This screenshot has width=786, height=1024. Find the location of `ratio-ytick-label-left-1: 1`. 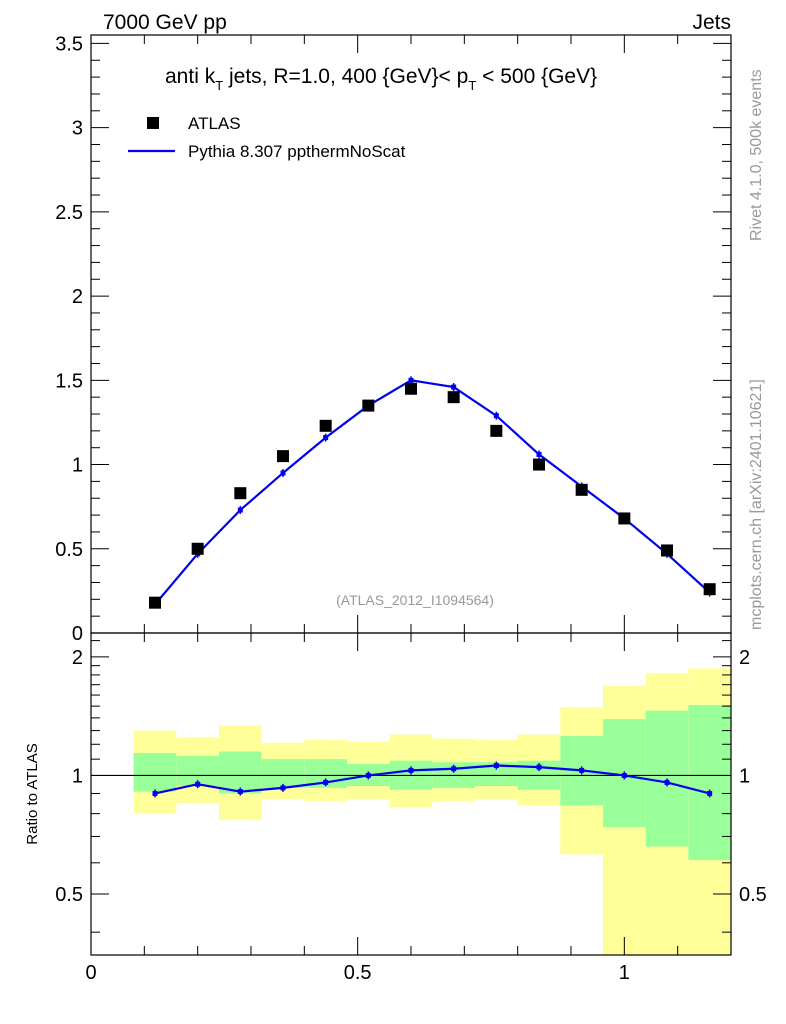

ratio-ytick-label-left-1: 1 is located at coordinates (77, 776).